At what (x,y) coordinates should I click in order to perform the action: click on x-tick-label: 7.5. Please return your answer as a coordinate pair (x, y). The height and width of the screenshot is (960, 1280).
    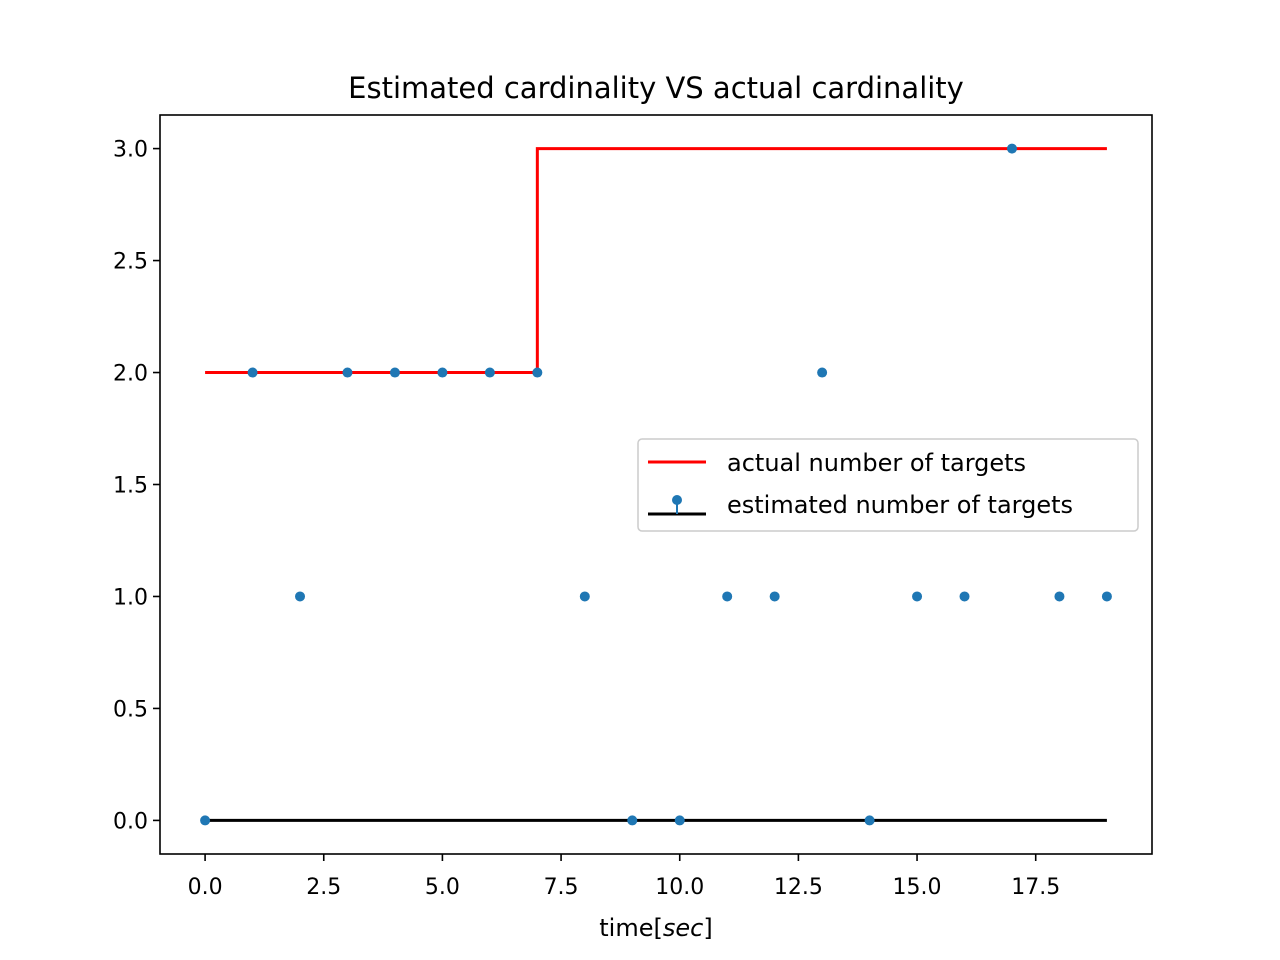
    Looking at the image, I should click on (561, 887).